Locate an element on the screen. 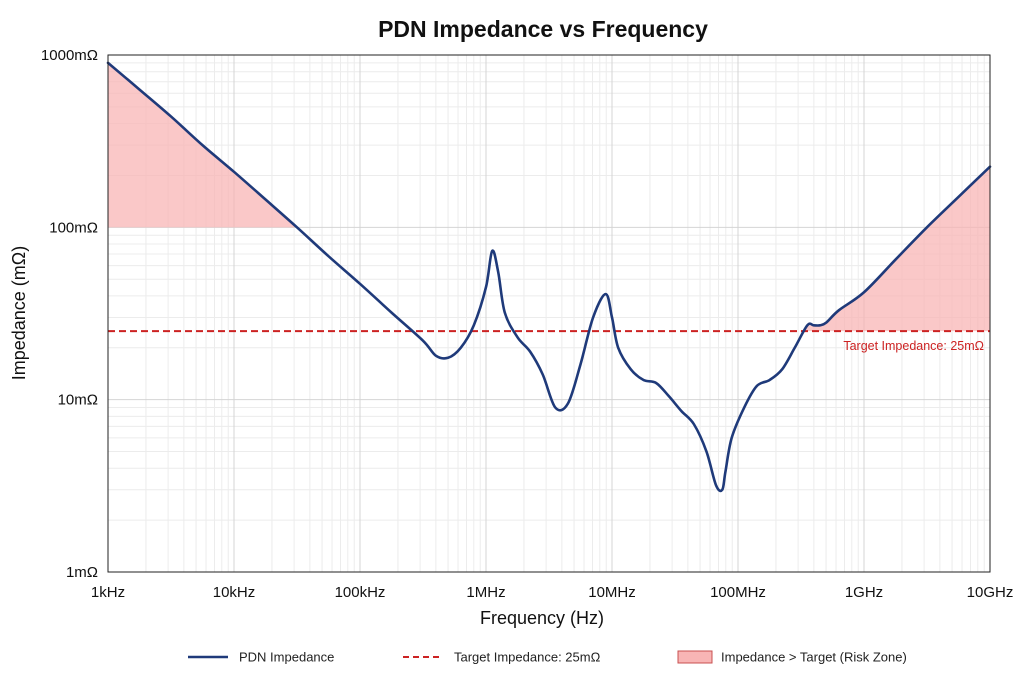 This screenshot has width=1024, height=683. legend-fill-swatch is located at coordinates (695, 657).